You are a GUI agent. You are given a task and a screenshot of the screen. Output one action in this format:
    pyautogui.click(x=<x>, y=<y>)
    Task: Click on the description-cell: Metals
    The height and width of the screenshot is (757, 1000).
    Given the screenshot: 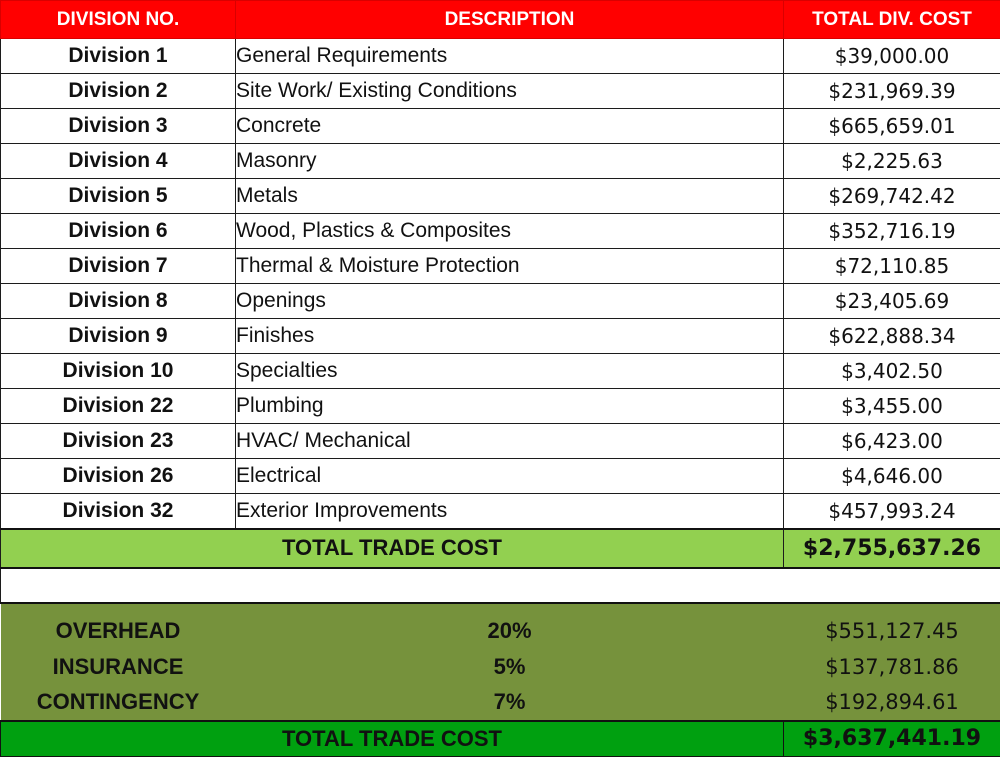 What is the action you would take?
    pyautogui.click(x=510, y=196)
    